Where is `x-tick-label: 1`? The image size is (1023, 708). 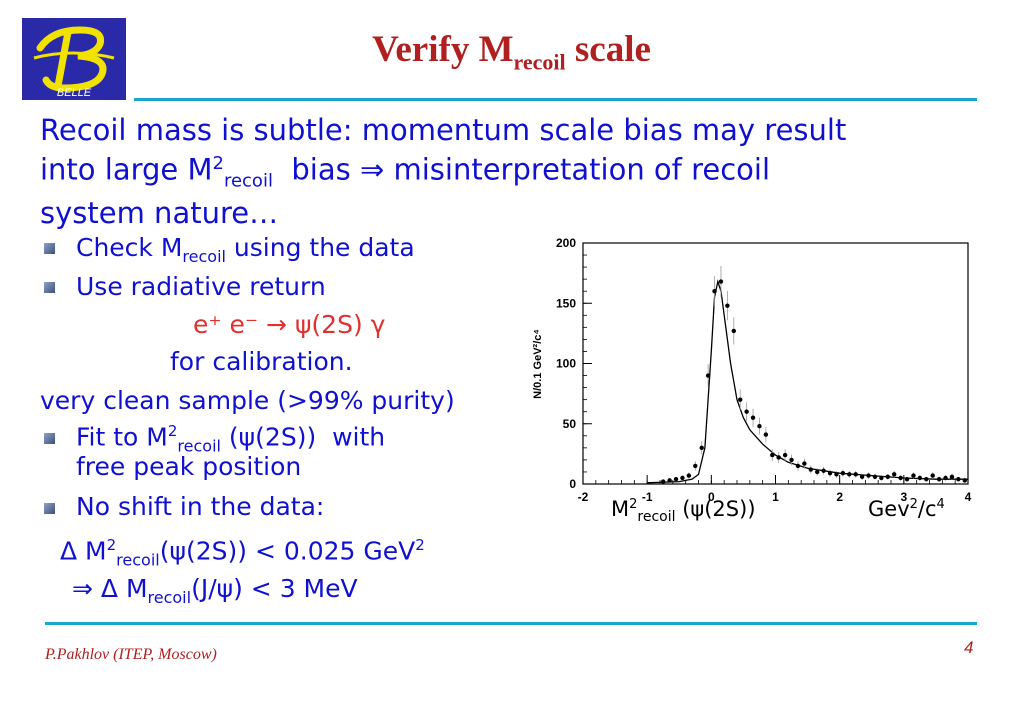 x-tick-label: 1 is located at coordinates (775, 497).